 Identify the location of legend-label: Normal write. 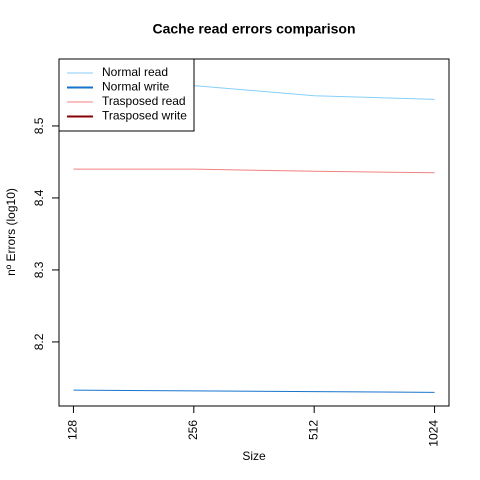
(136, 87).